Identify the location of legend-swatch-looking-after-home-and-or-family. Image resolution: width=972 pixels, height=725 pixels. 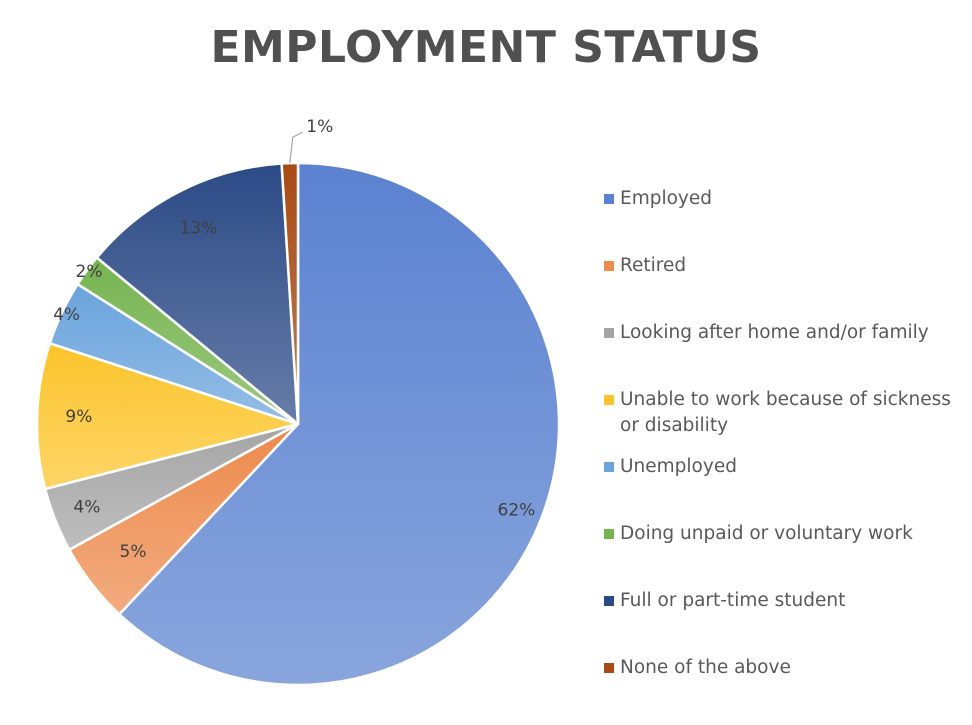
(609, 333).